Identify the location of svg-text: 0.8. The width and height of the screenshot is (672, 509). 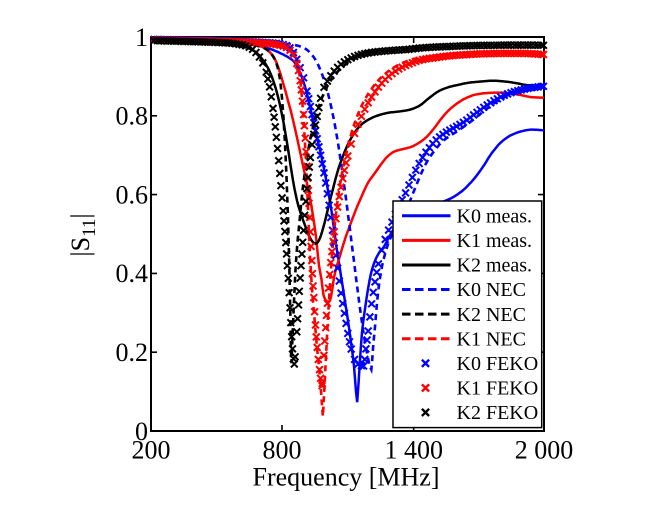
(132, 116).